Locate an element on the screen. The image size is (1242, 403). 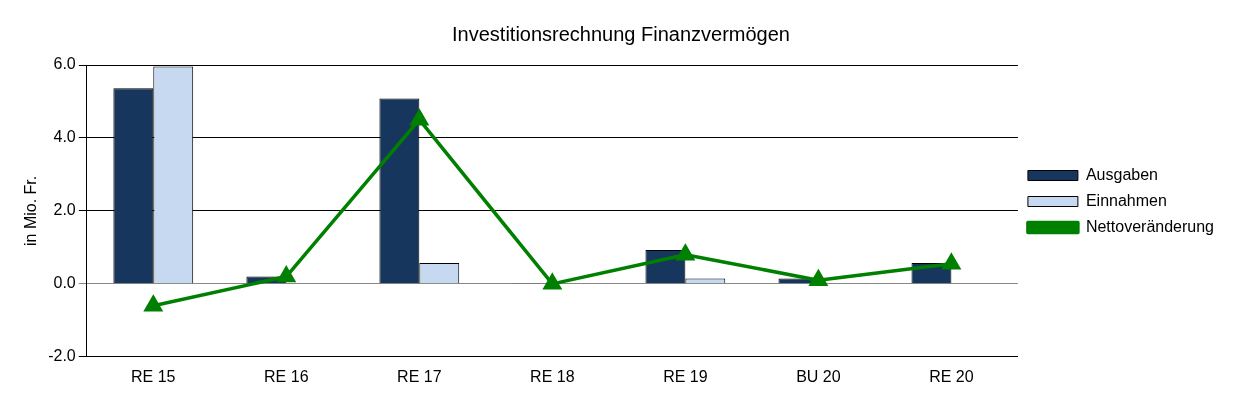
y-tick-label: 6.0 is located at coordinates (64, 64).